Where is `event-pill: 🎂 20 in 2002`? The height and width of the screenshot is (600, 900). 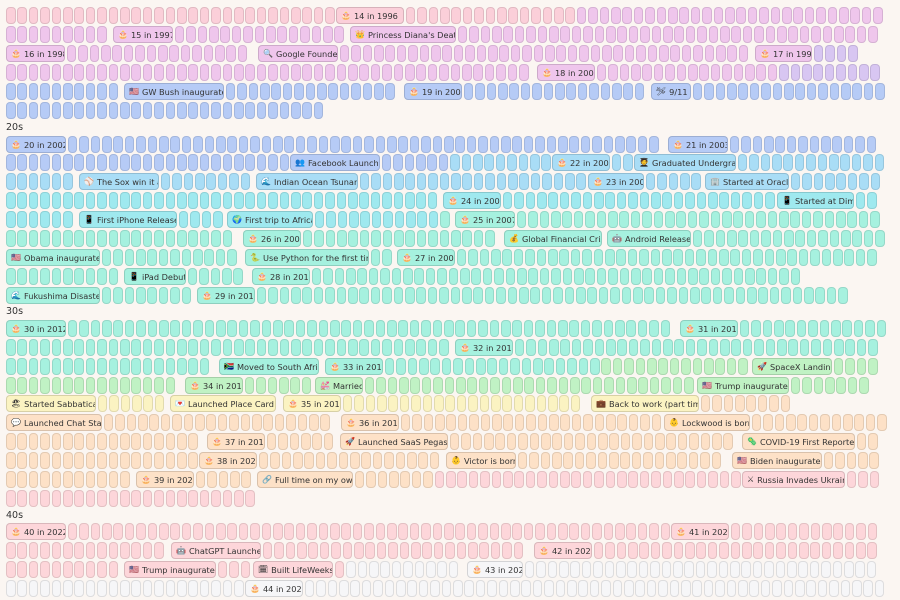
event-pill: 🎂 20 in 2002 is located at coordinates (36, 144).